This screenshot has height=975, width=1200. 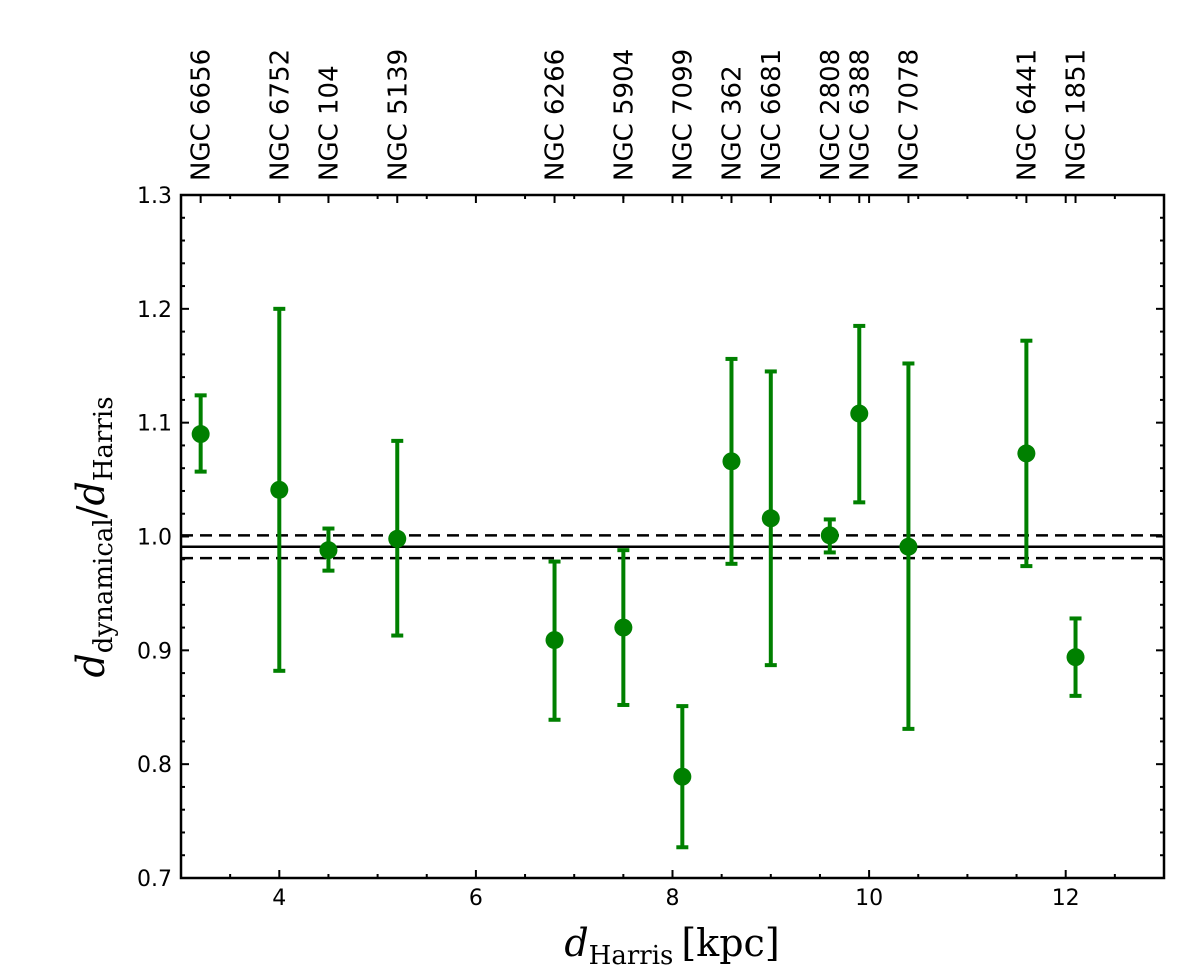 What do you see at coordinates (154, 879) in the screenshot?
I see `y-tick-label: 0.7` at bounding box center [154, 879].